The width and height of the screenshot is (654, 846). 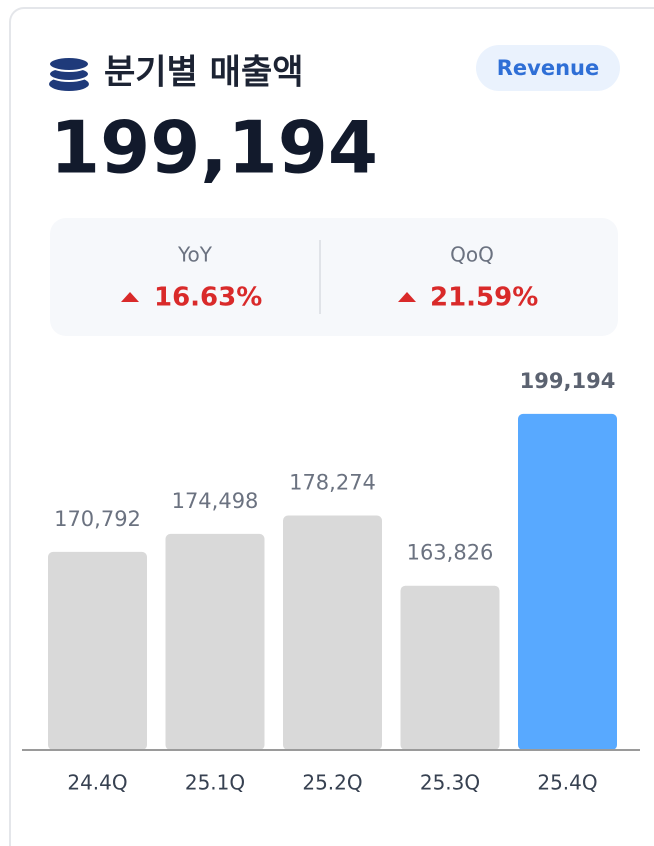 What do you see at coordinates (334, 277) in the screenshot?
I see `stats-box` at bounding box center [334, 277].